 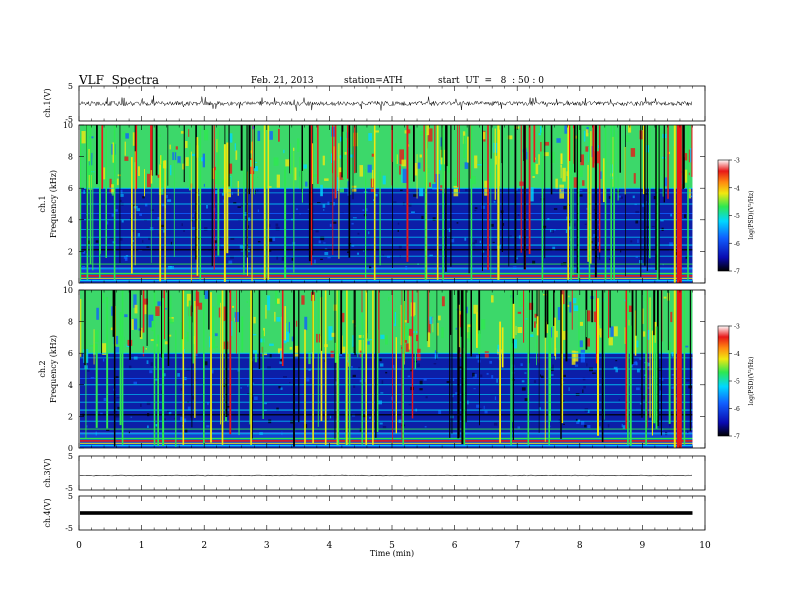 I want to click on cb2-ticks-label-3: -6, so click(x=737, y=409).